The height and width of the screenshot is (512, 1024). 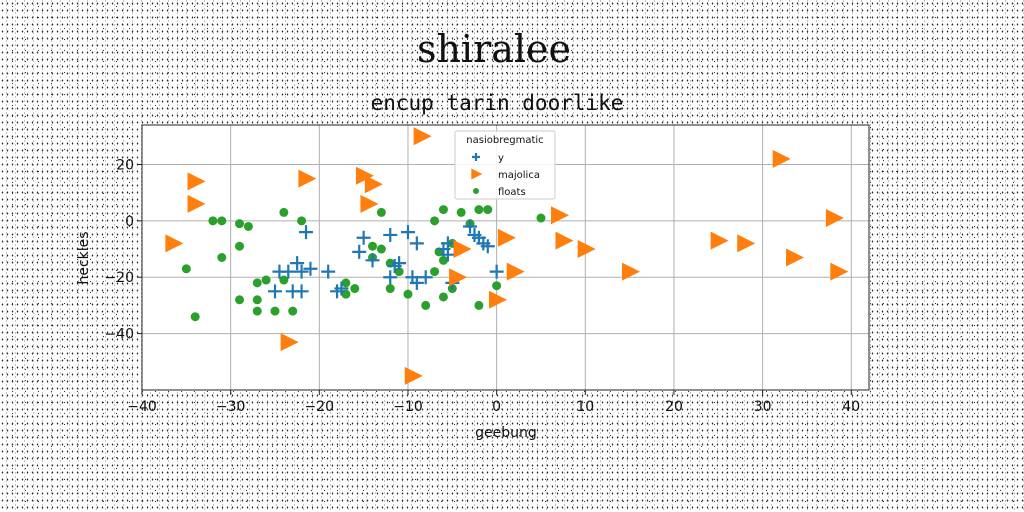 What do you see at coordinates (494, 49) in the screenshot?
I see `chart-suptitle: shiralee` at bounding box center [494, 49].